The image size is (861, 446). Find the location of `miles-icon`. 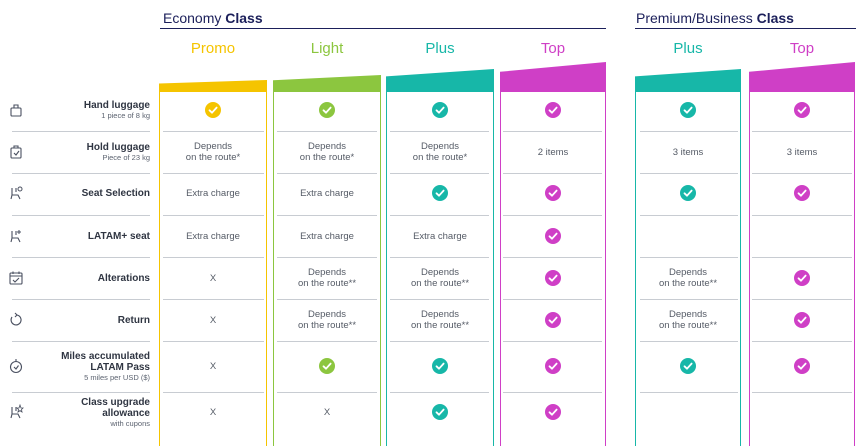

miles-icon is located at coordinates (16, 366).